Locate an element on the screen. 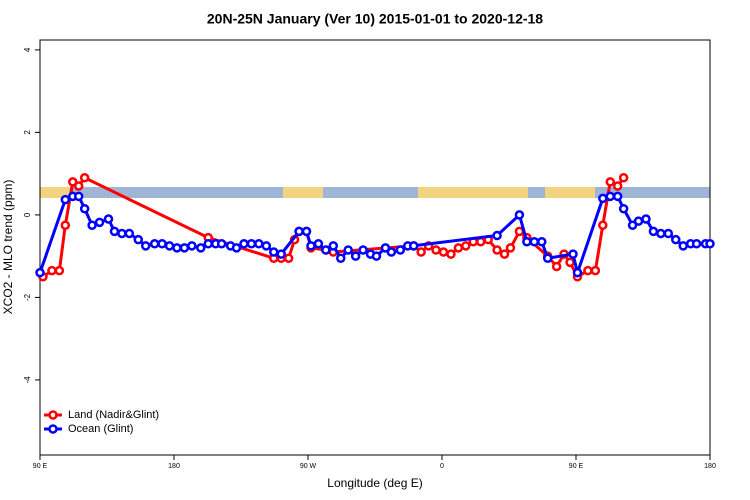  x-axis-label: Longitude (deg E) is located at coordinates (374, 483).